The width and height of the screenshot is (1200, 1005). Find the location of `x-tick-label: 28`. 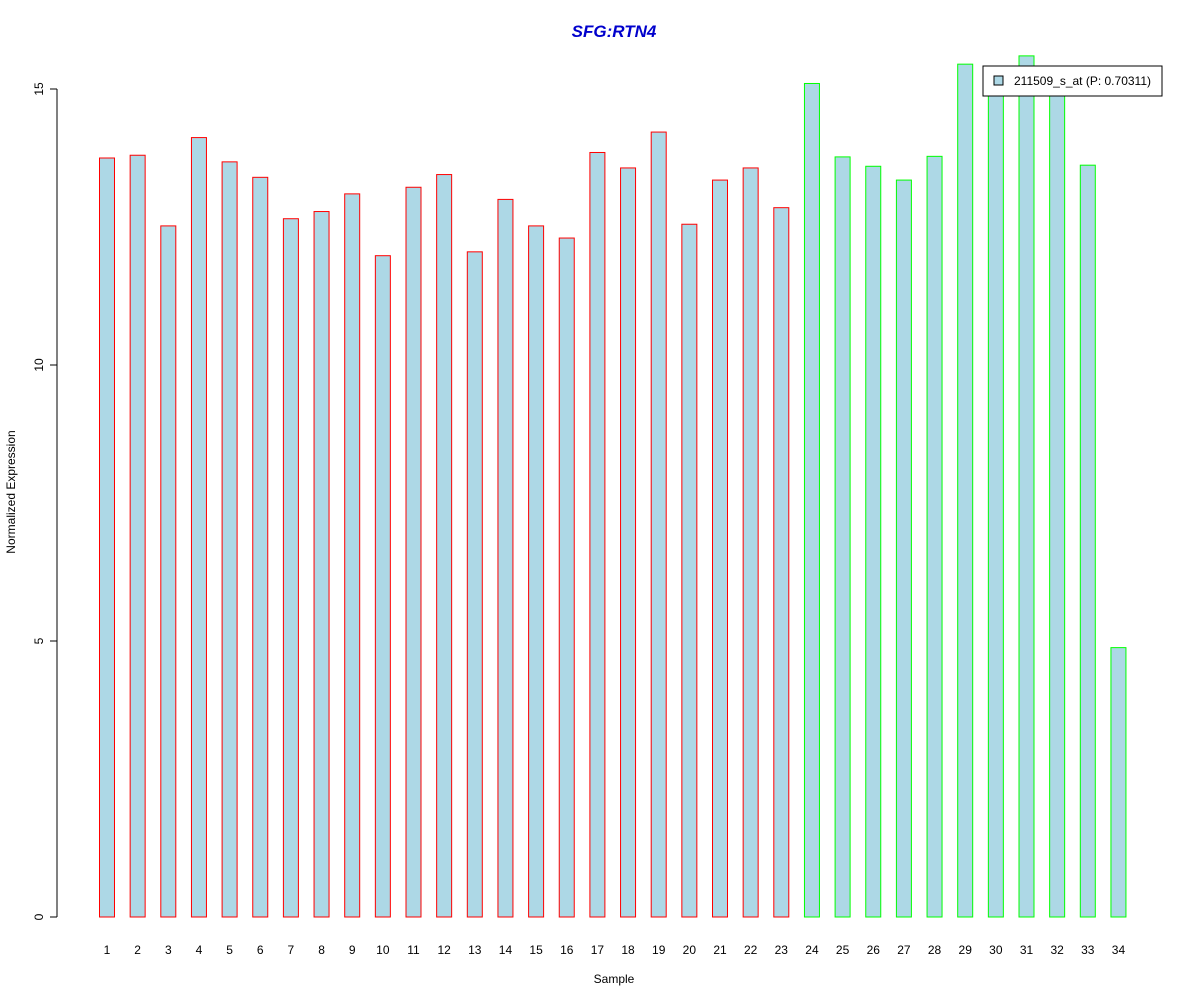

x-tick-label: 28 is located at coordinates (935, 950).